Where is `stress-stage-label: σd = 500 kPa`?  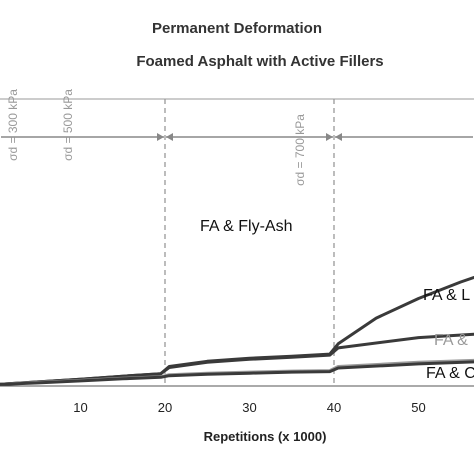
stress-stage-label: σd = 500 kPa is located at coordinates (68, 125).